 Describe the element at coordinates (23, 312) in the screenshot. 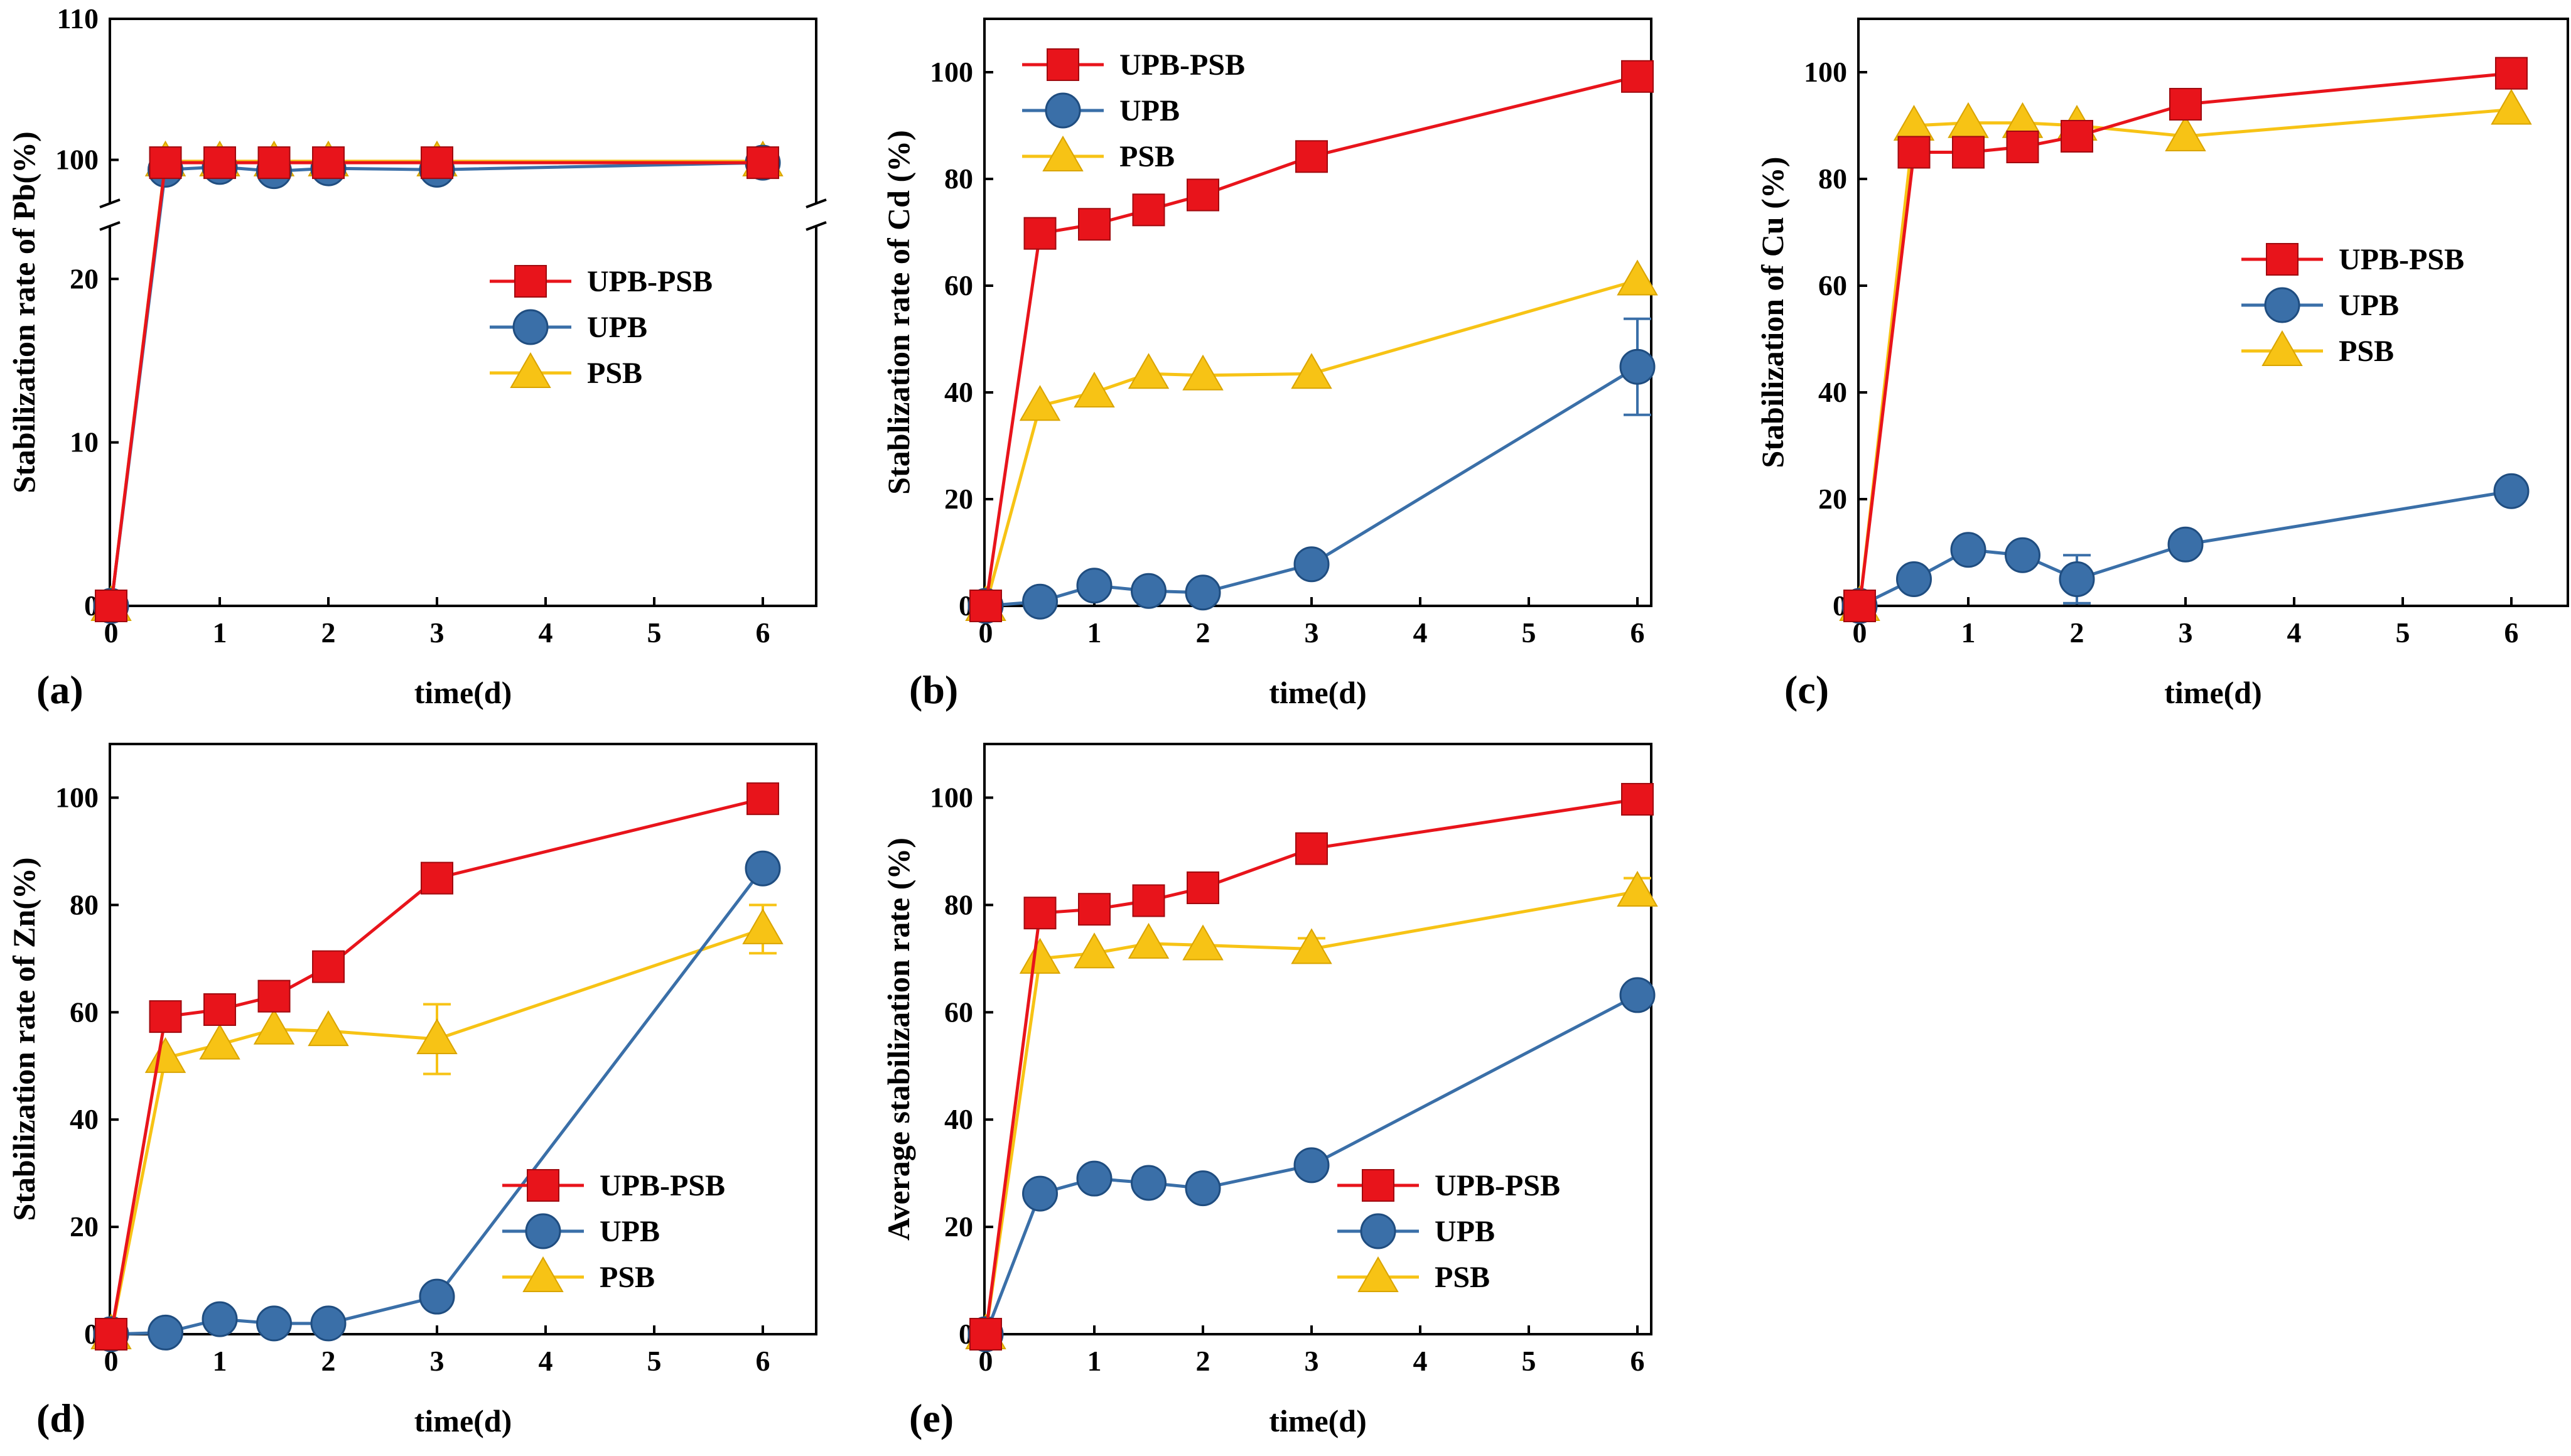

I see `y-axis-label: Stabilization rate of Pb(%)` at that location.